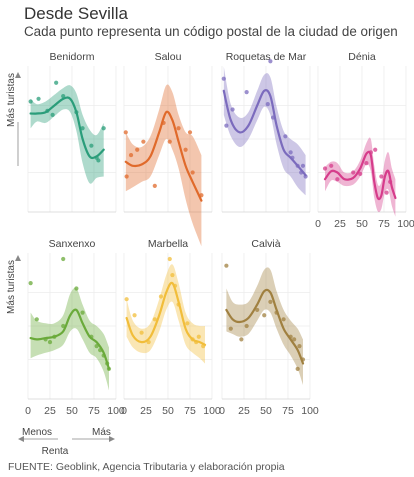 Image resolution: width=414 pixels, height=477 pixels. What do you see at coordinates (168, 57) in the screenshot?
I see `panel-title-salou: Salou` at bounding box center [168, 57].